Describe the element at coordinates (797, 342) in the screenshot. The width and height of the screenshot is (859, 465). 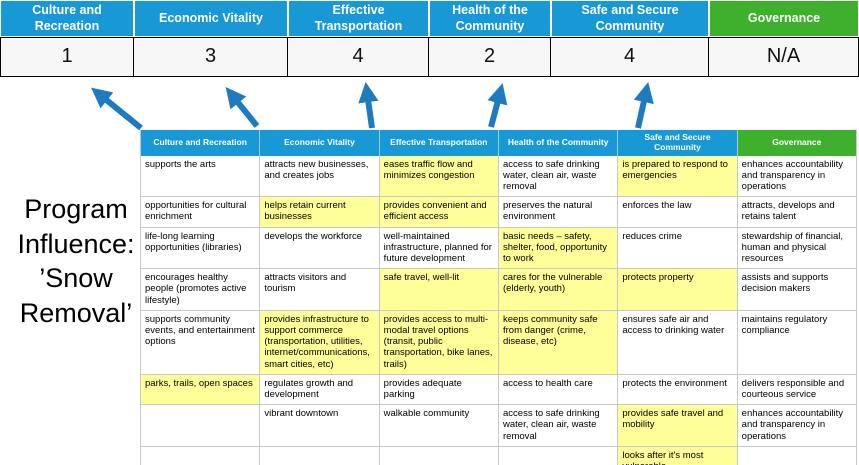
I see `matrix-cell-r5-c6: maintains regulatory compliance` at that location.